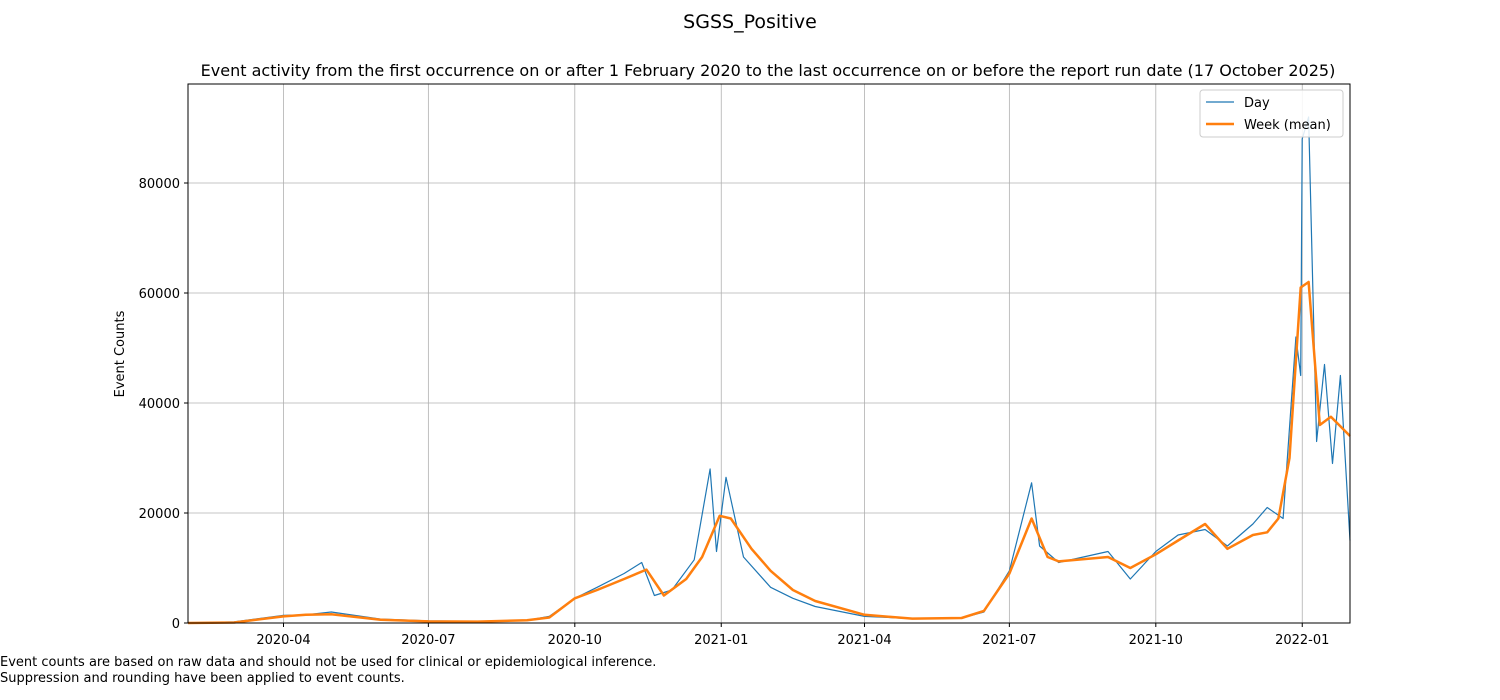 The height and width of the screenshot is (700, 1500). Describe the element at coordinates (1009, 640) in the screenshot. I see `x-tick-label: 2021-07` at that location.